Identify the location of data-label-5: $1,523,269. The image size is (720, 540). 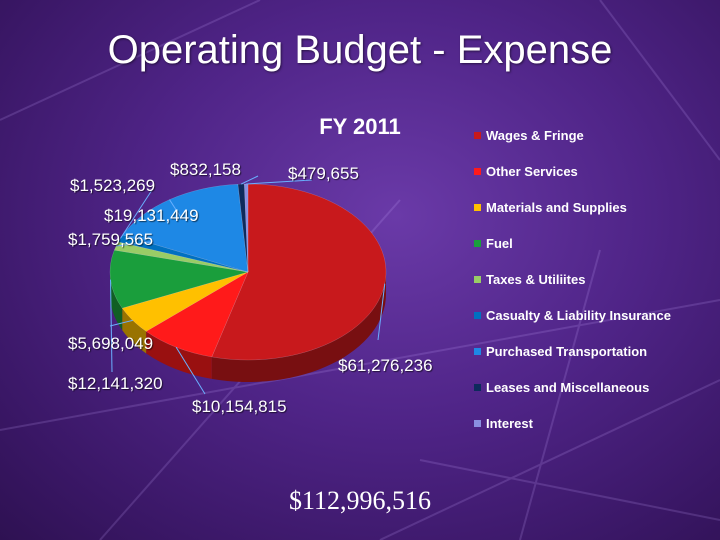
(113, 185).